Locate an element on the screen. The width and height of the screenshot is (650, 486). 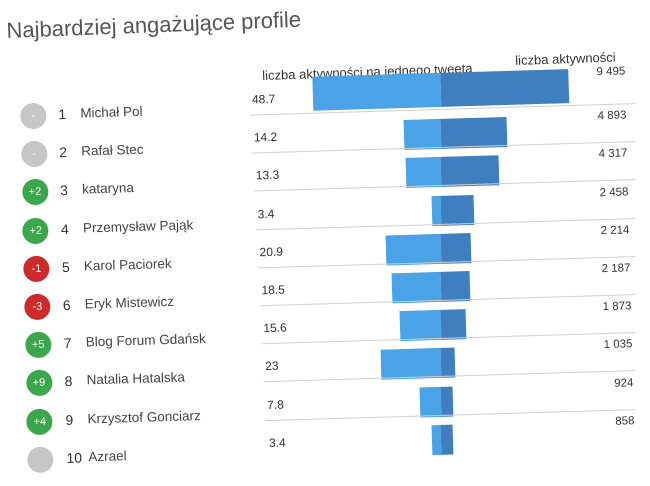
total-value: 9 495 is located at coordinates (611, 72).